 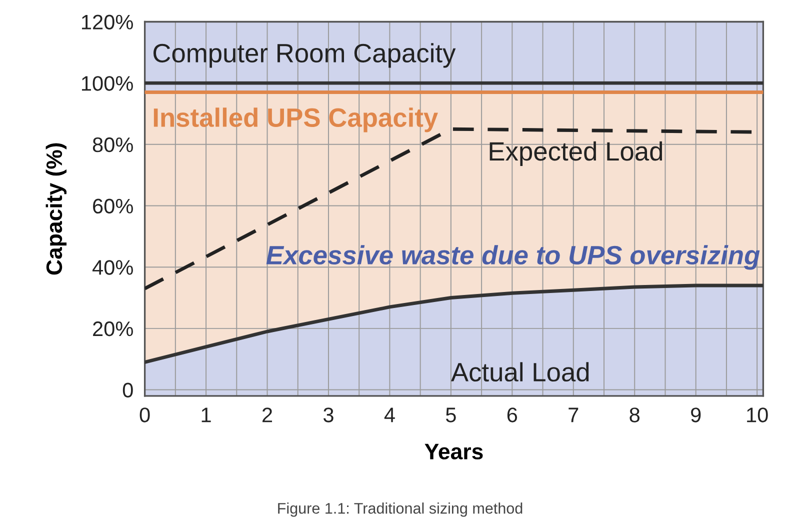 I want to click on y-tick-label: 100%, so click(x=107, y=83).